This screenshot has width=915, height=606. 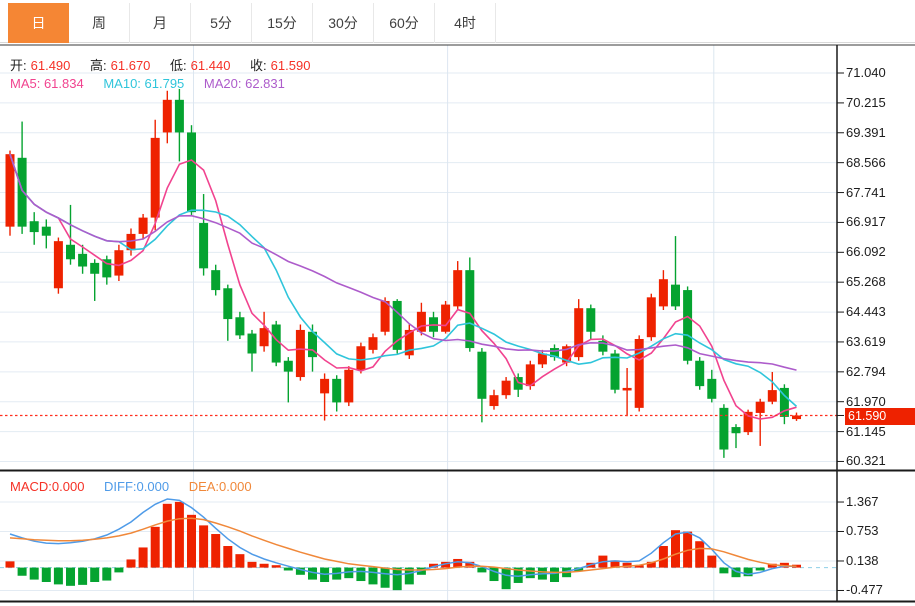 What do you see at coordinates (880, 416) in the screenshot?
I see `current-price-tag: 61.590` at bounding box center [880, 416].